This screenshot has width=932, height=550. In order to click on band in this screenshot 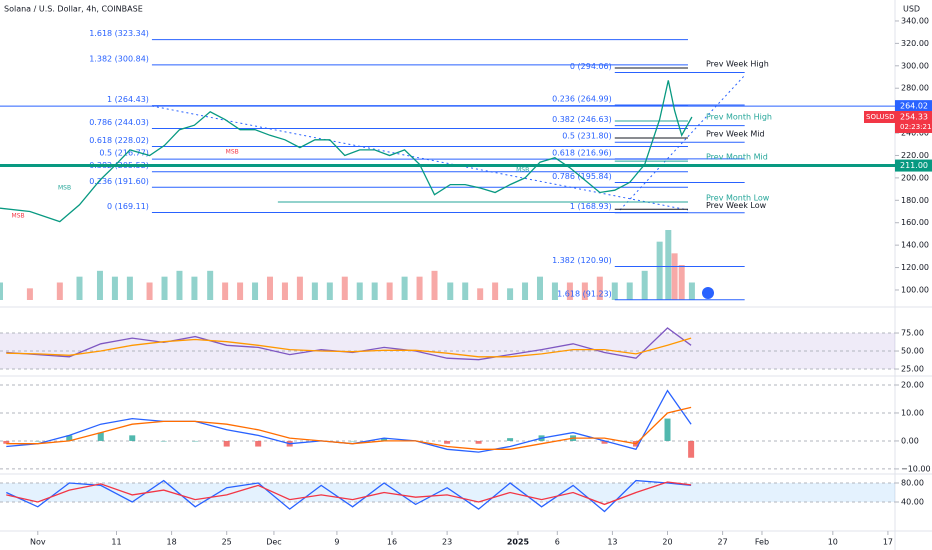, I will do `click(447, 492)`.